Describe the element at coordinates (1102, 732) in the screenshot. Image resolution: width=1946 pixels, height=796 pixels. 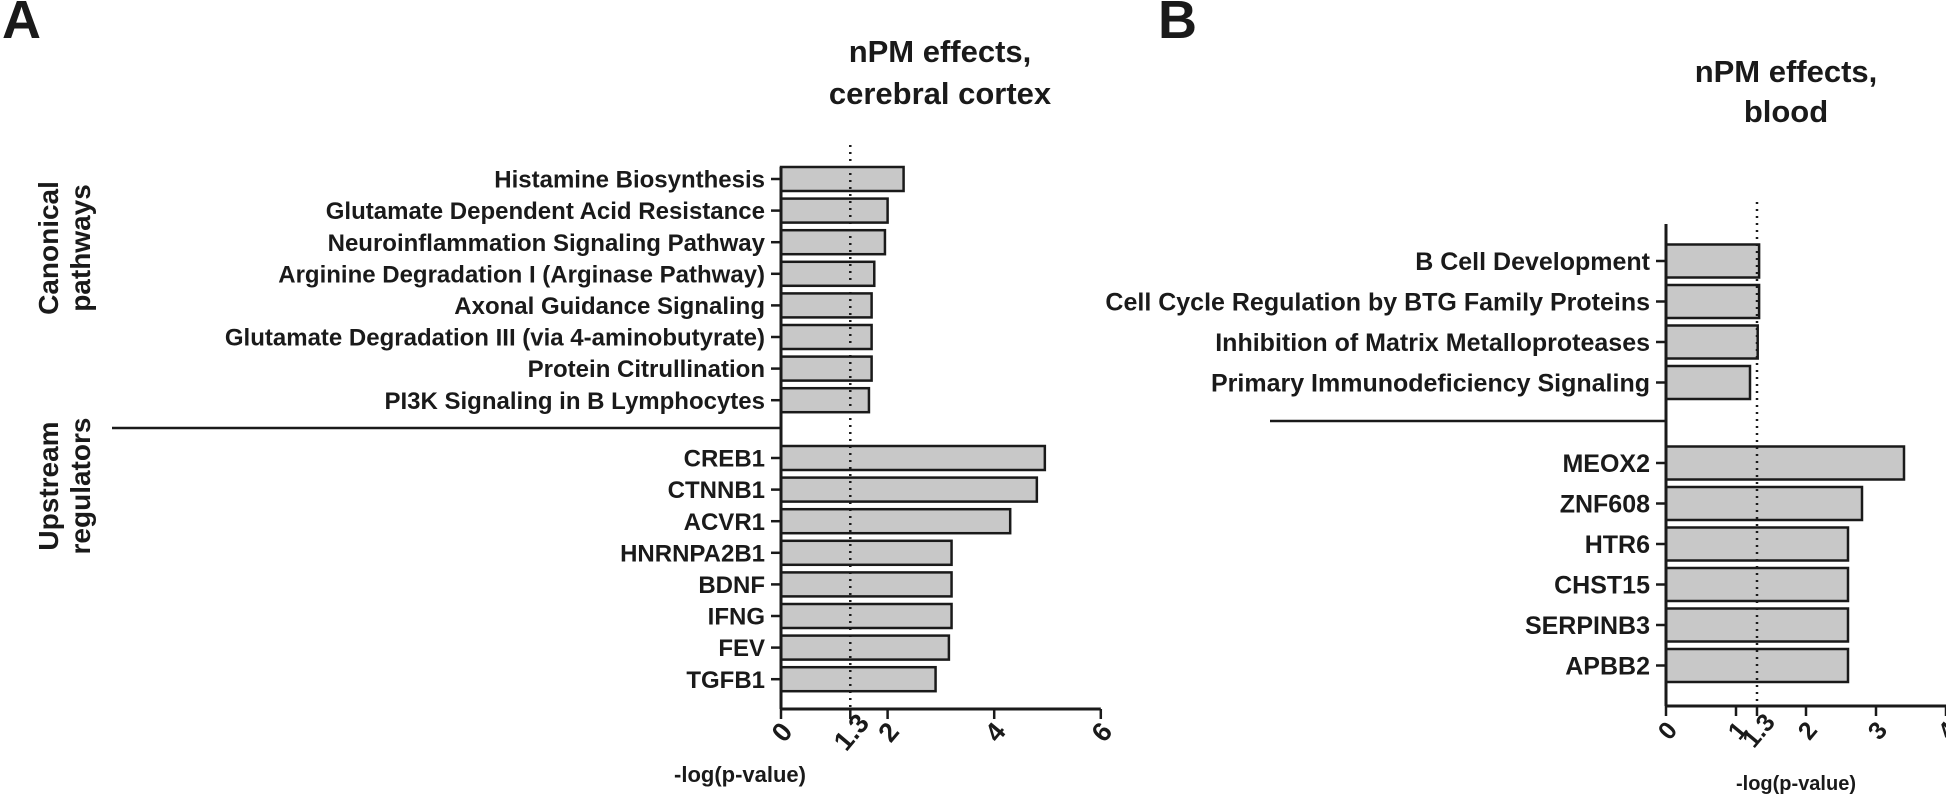
I see `x-tick-label: 6` at that location.